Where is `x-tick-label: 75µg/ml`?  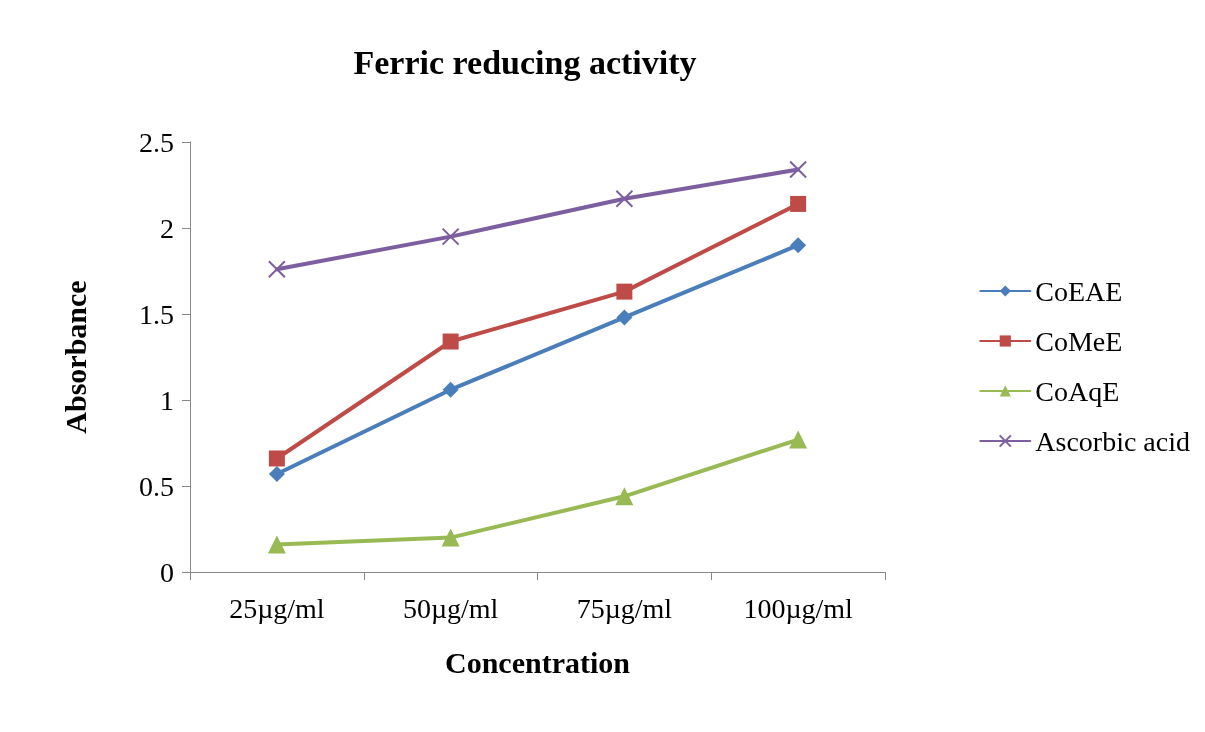 x-tick-label: 75µg/ml is located at coordinates (624, 608).